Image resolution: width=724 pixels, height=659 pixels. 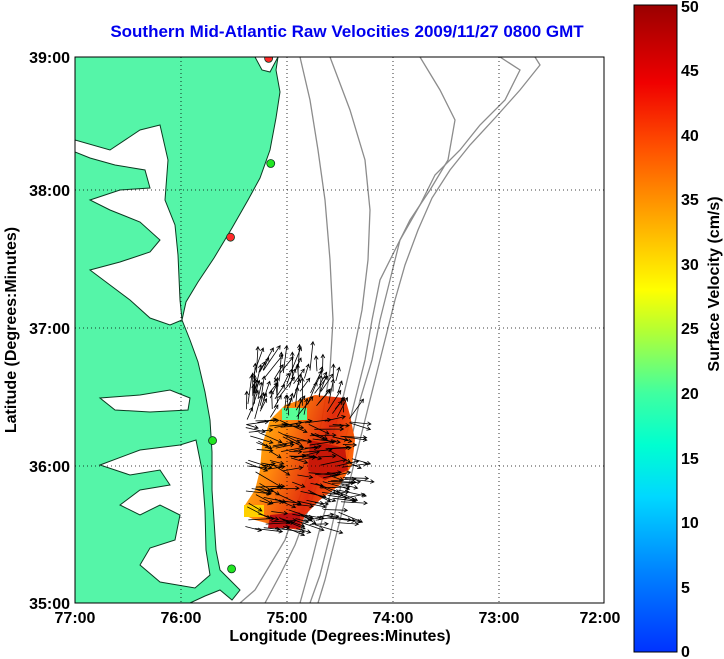 What do you see at coordinates (75, 618) in the screenshot?
I see `x-tick: 77:00` at bounding box center [75, 618].